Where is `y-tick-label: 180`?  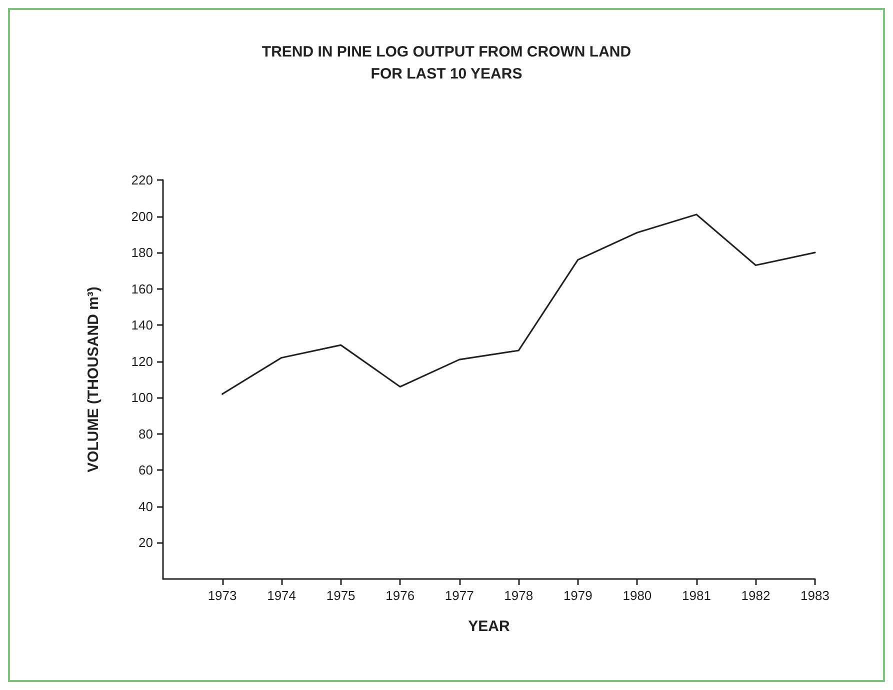
y-tick-label: 180 is located at coordinates (142, 252).